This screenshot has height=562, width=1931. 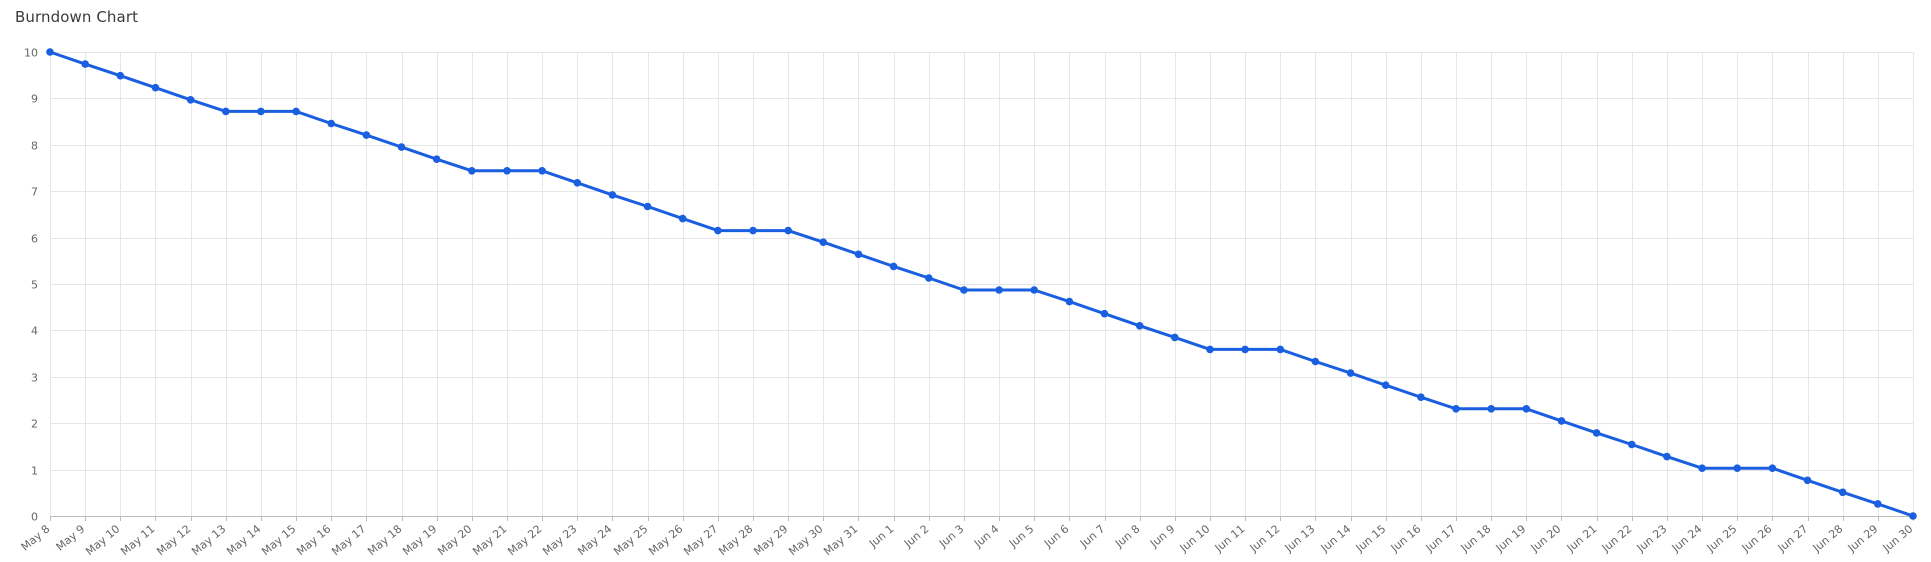 I want to click on x-tick-label: May 12, so click(x=173, y=540).